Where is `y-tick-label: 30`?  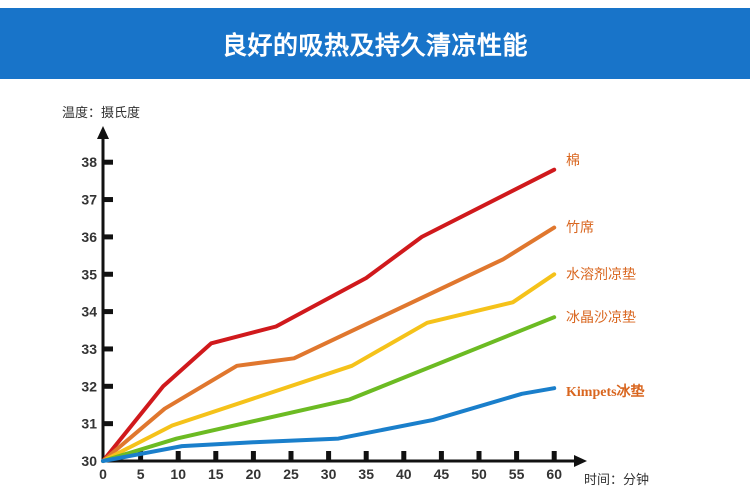
y-tick-label: 30 is located at coordinates (89, 461).